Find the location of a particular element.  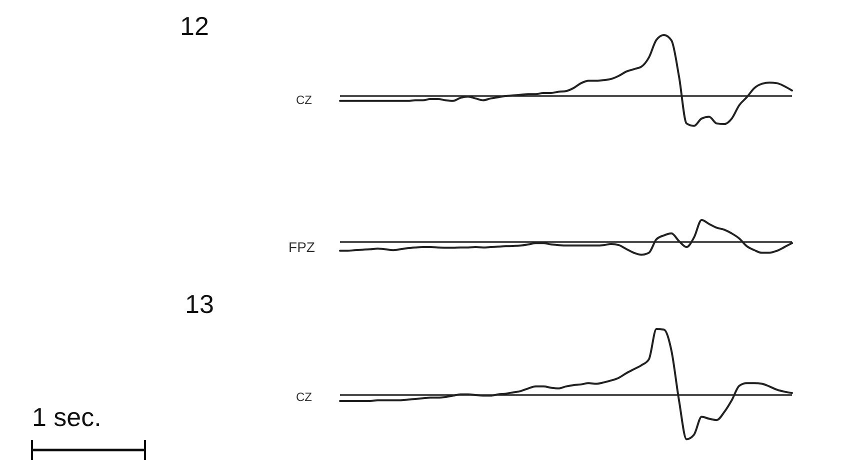

text: 1 sec. is located at coordinates (67, 417).